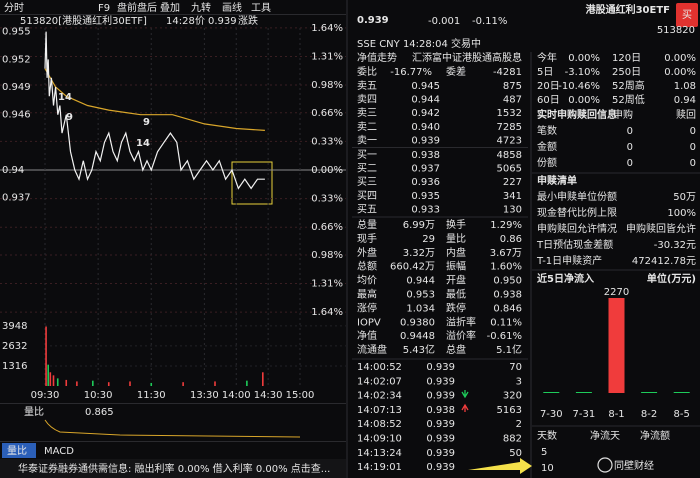 The height and width of the screenshot is (478, 700). Describe the element at coordinates (428, 239) in the screenshot. I see `stat-value: 29` at that location.